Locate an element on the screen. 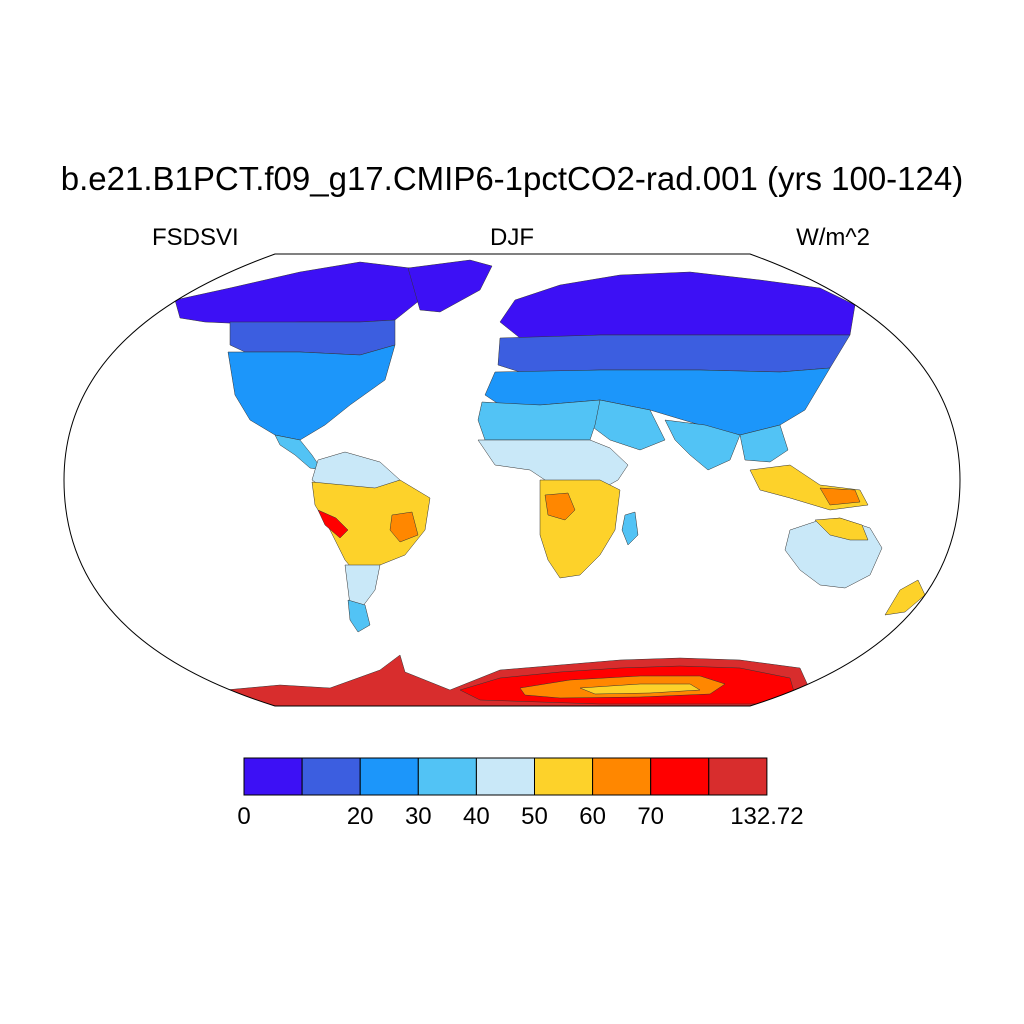 The width and height of the screenshot is (1024, 1024). patagonia is located at coordinates (359, 616).